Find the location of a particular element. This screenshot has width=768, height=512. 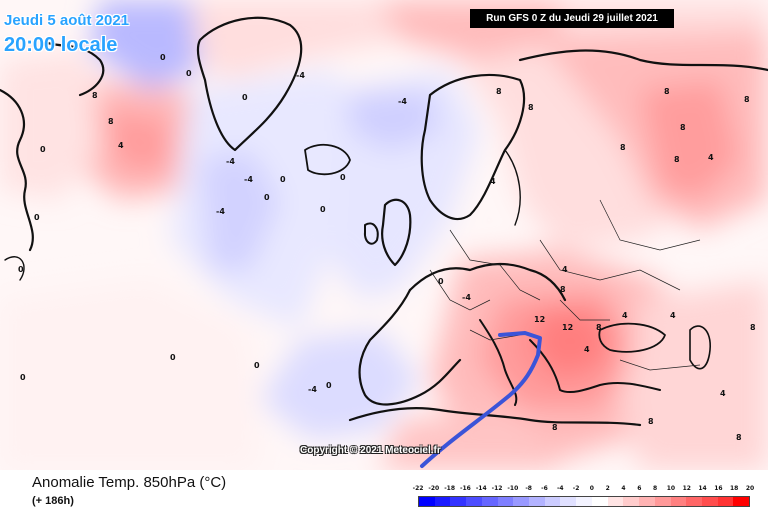

legend-tick-label: -4 is located at coordinates (560, 488).